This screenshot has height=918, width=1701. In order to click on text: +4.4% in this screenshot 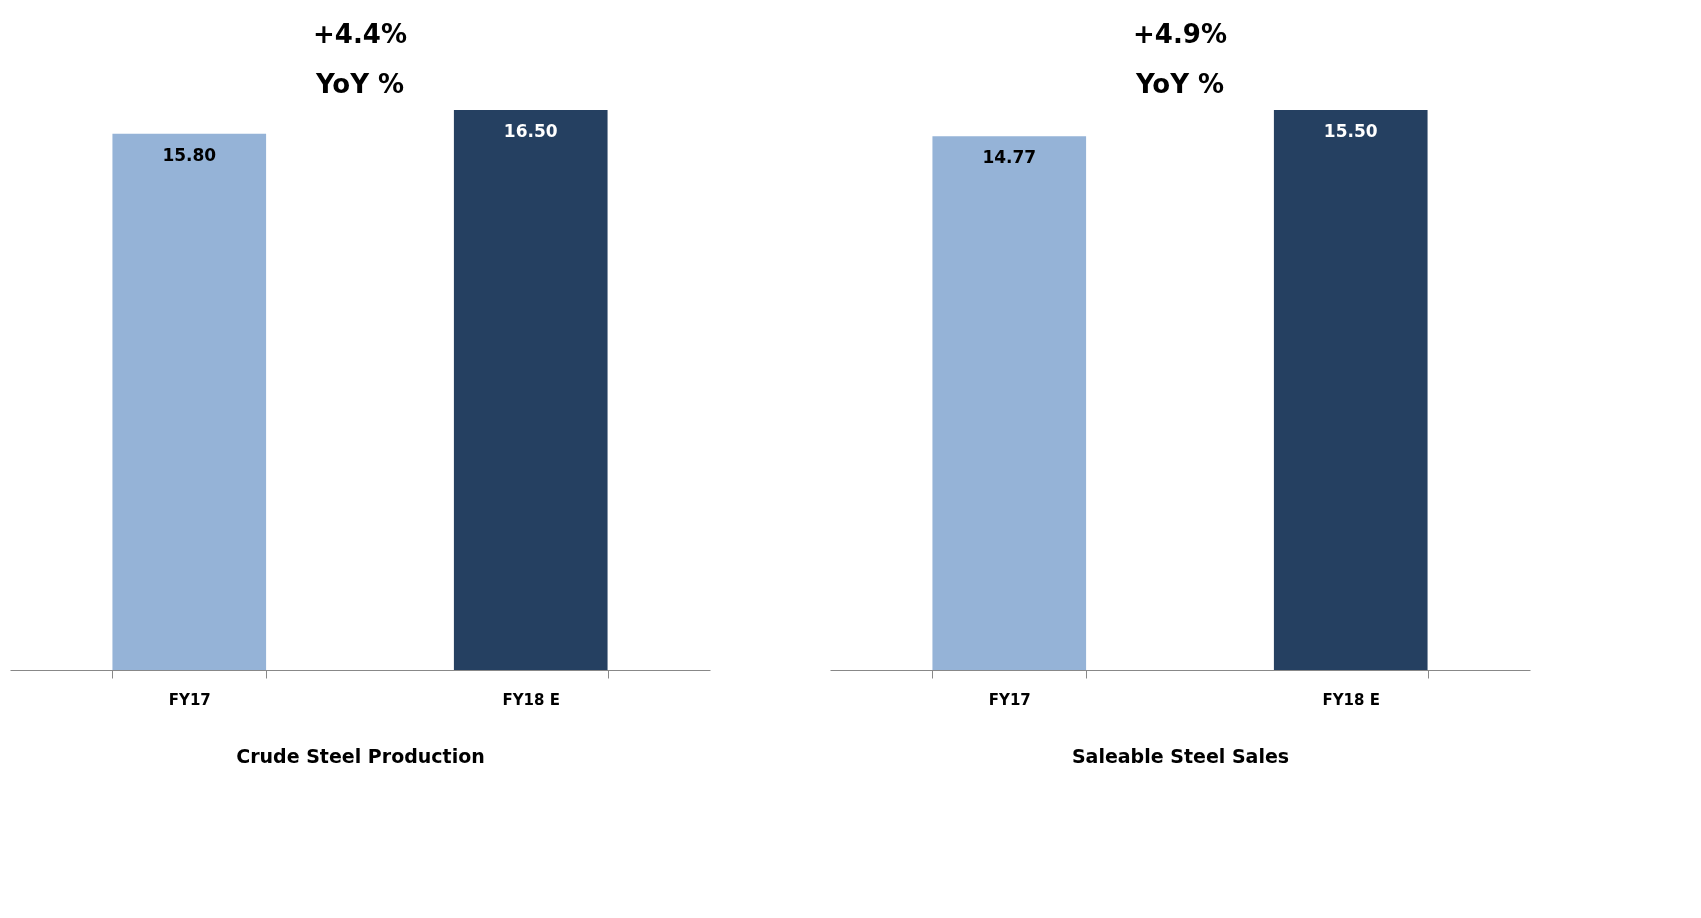, I will do `click(360, 34)`.